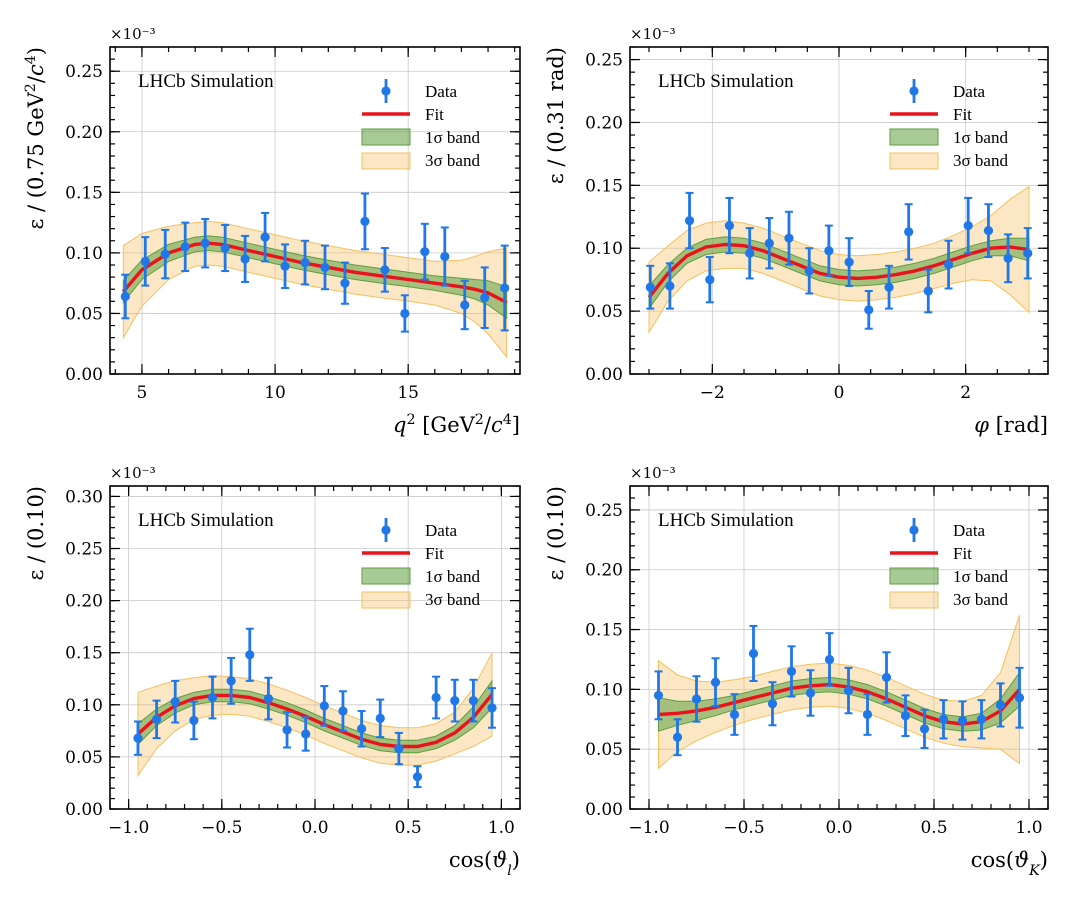 The image size is (1080, 901). Describe the element at coordinates (36, 533) in the screenshot. I see `y-axis-label: ε / (0.10)` at that location.